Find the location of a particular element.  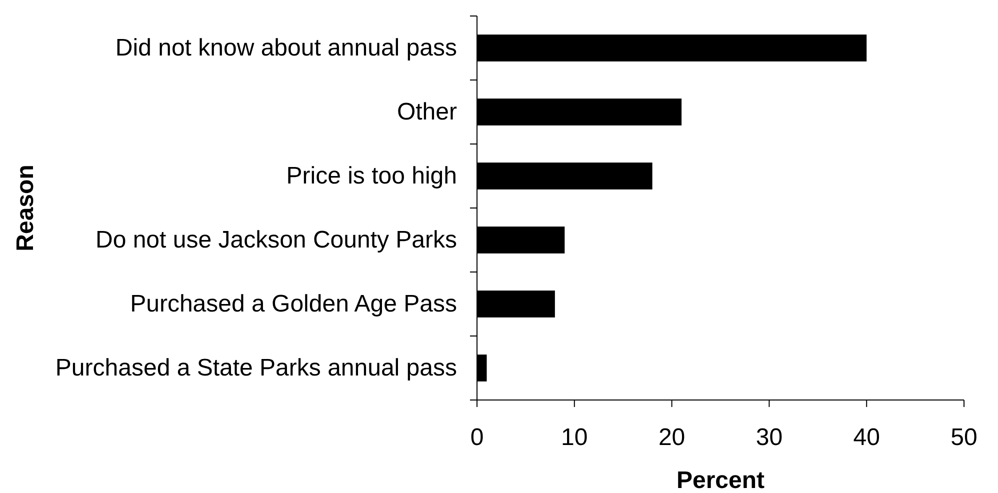

y-tick-label: Other is located at coordinates (426, 112).